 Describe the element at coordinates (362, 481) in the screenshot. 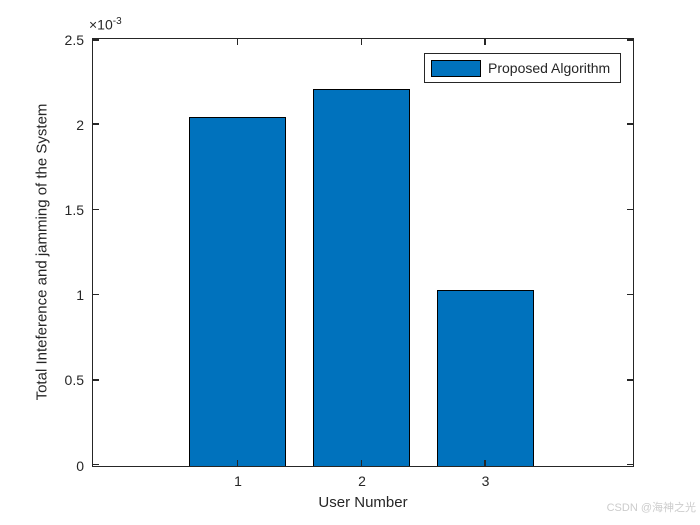

I see `x-tick-label: 2` at that location.